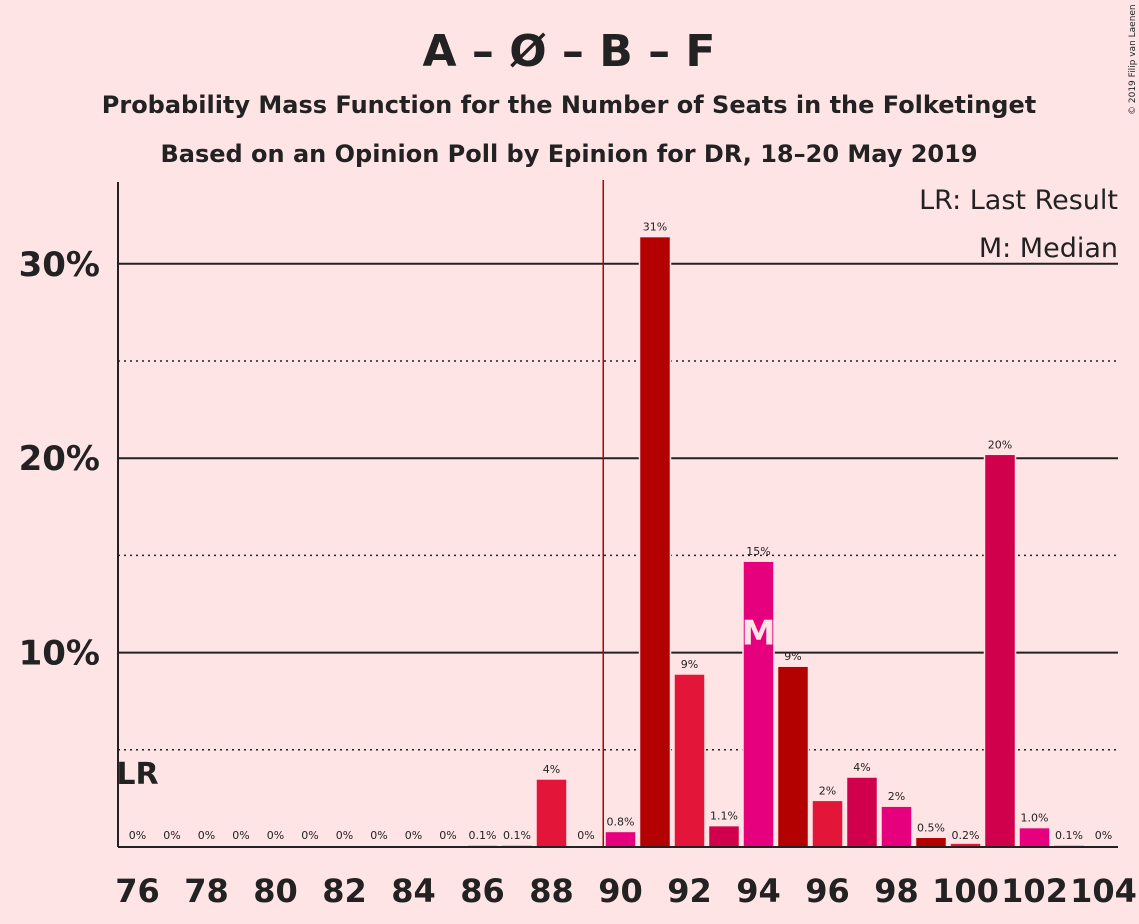  What do you see at coordinates (413, 891) in the screenshot?
I see `x-tick-84: 84` at bounding box center [413, 891].